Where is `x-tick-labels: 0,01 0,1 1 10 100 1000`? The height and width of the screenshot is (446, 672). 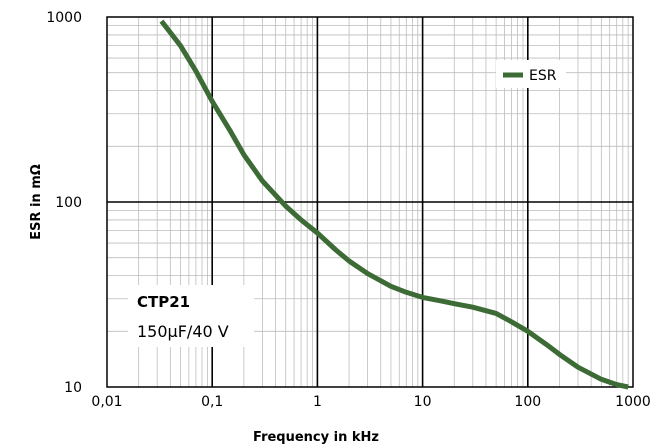
x-tick-labels: 0,01 0,1 1 10 100 1000 is located at coordinates (370, 402).